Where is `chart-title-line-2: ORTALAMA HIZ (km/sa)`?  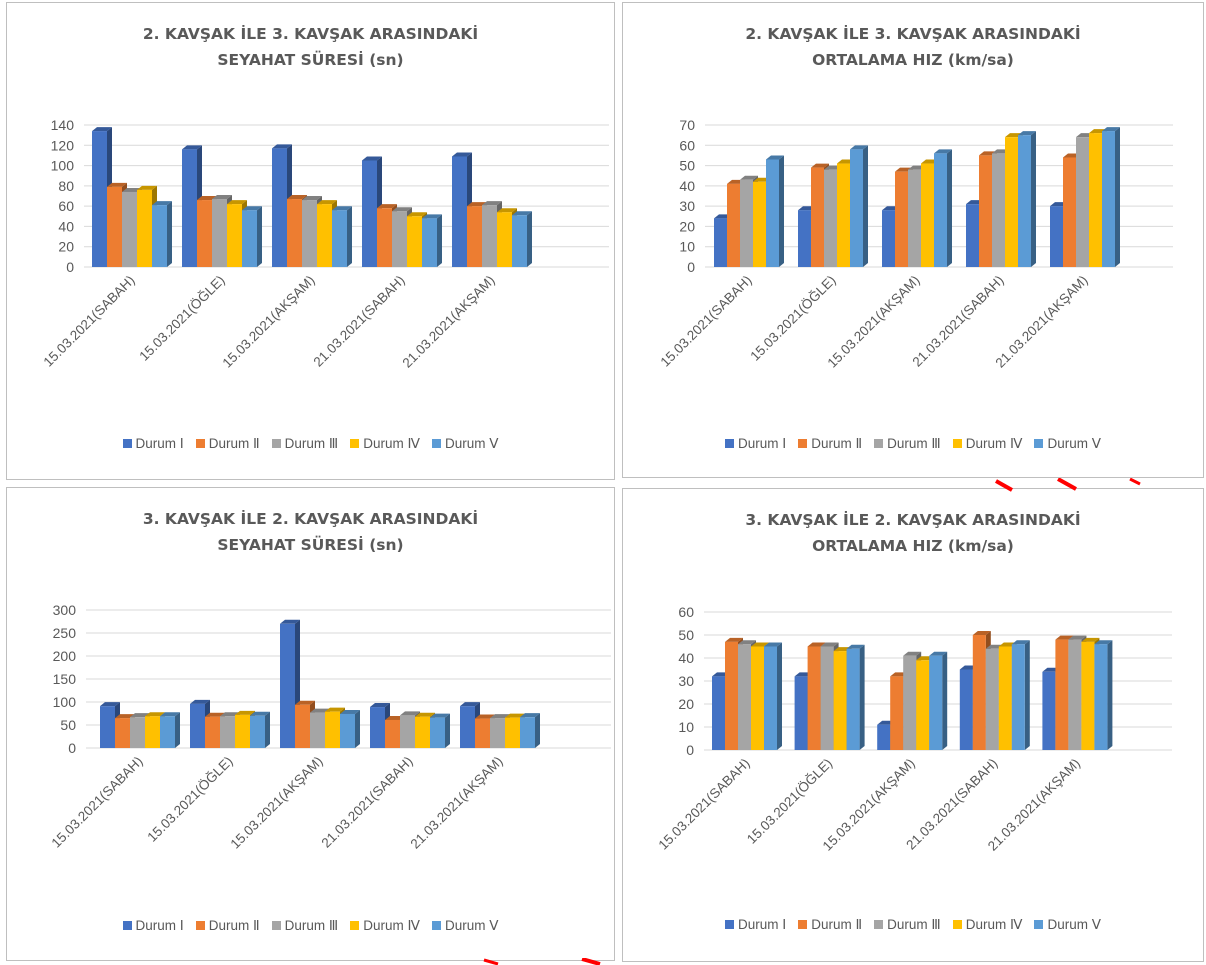
chart-title-line-2: ORTALAMA HIZ (km/sa) is located at coordinates (913, 546).